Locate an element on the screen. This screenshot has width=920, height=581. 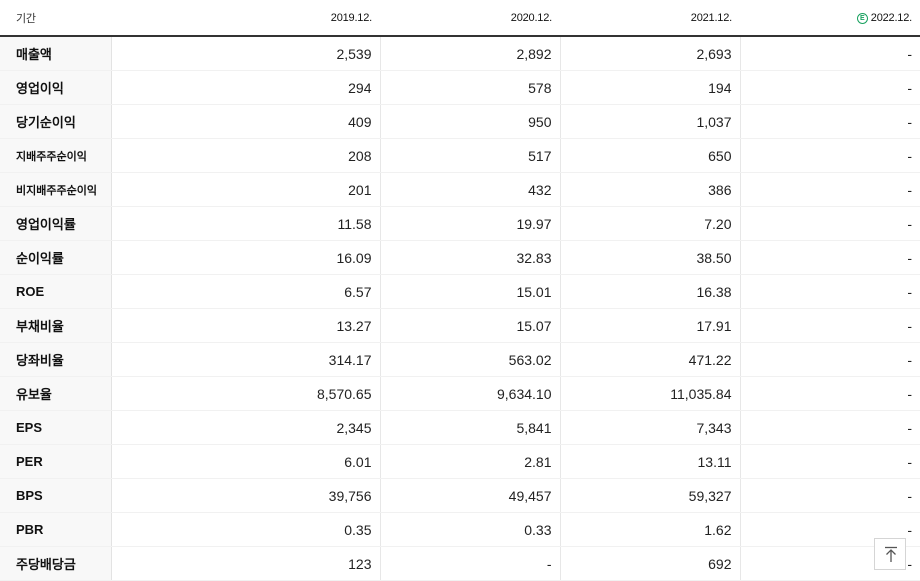
row-label: 영업이익 is located at coordinates (56, 87).